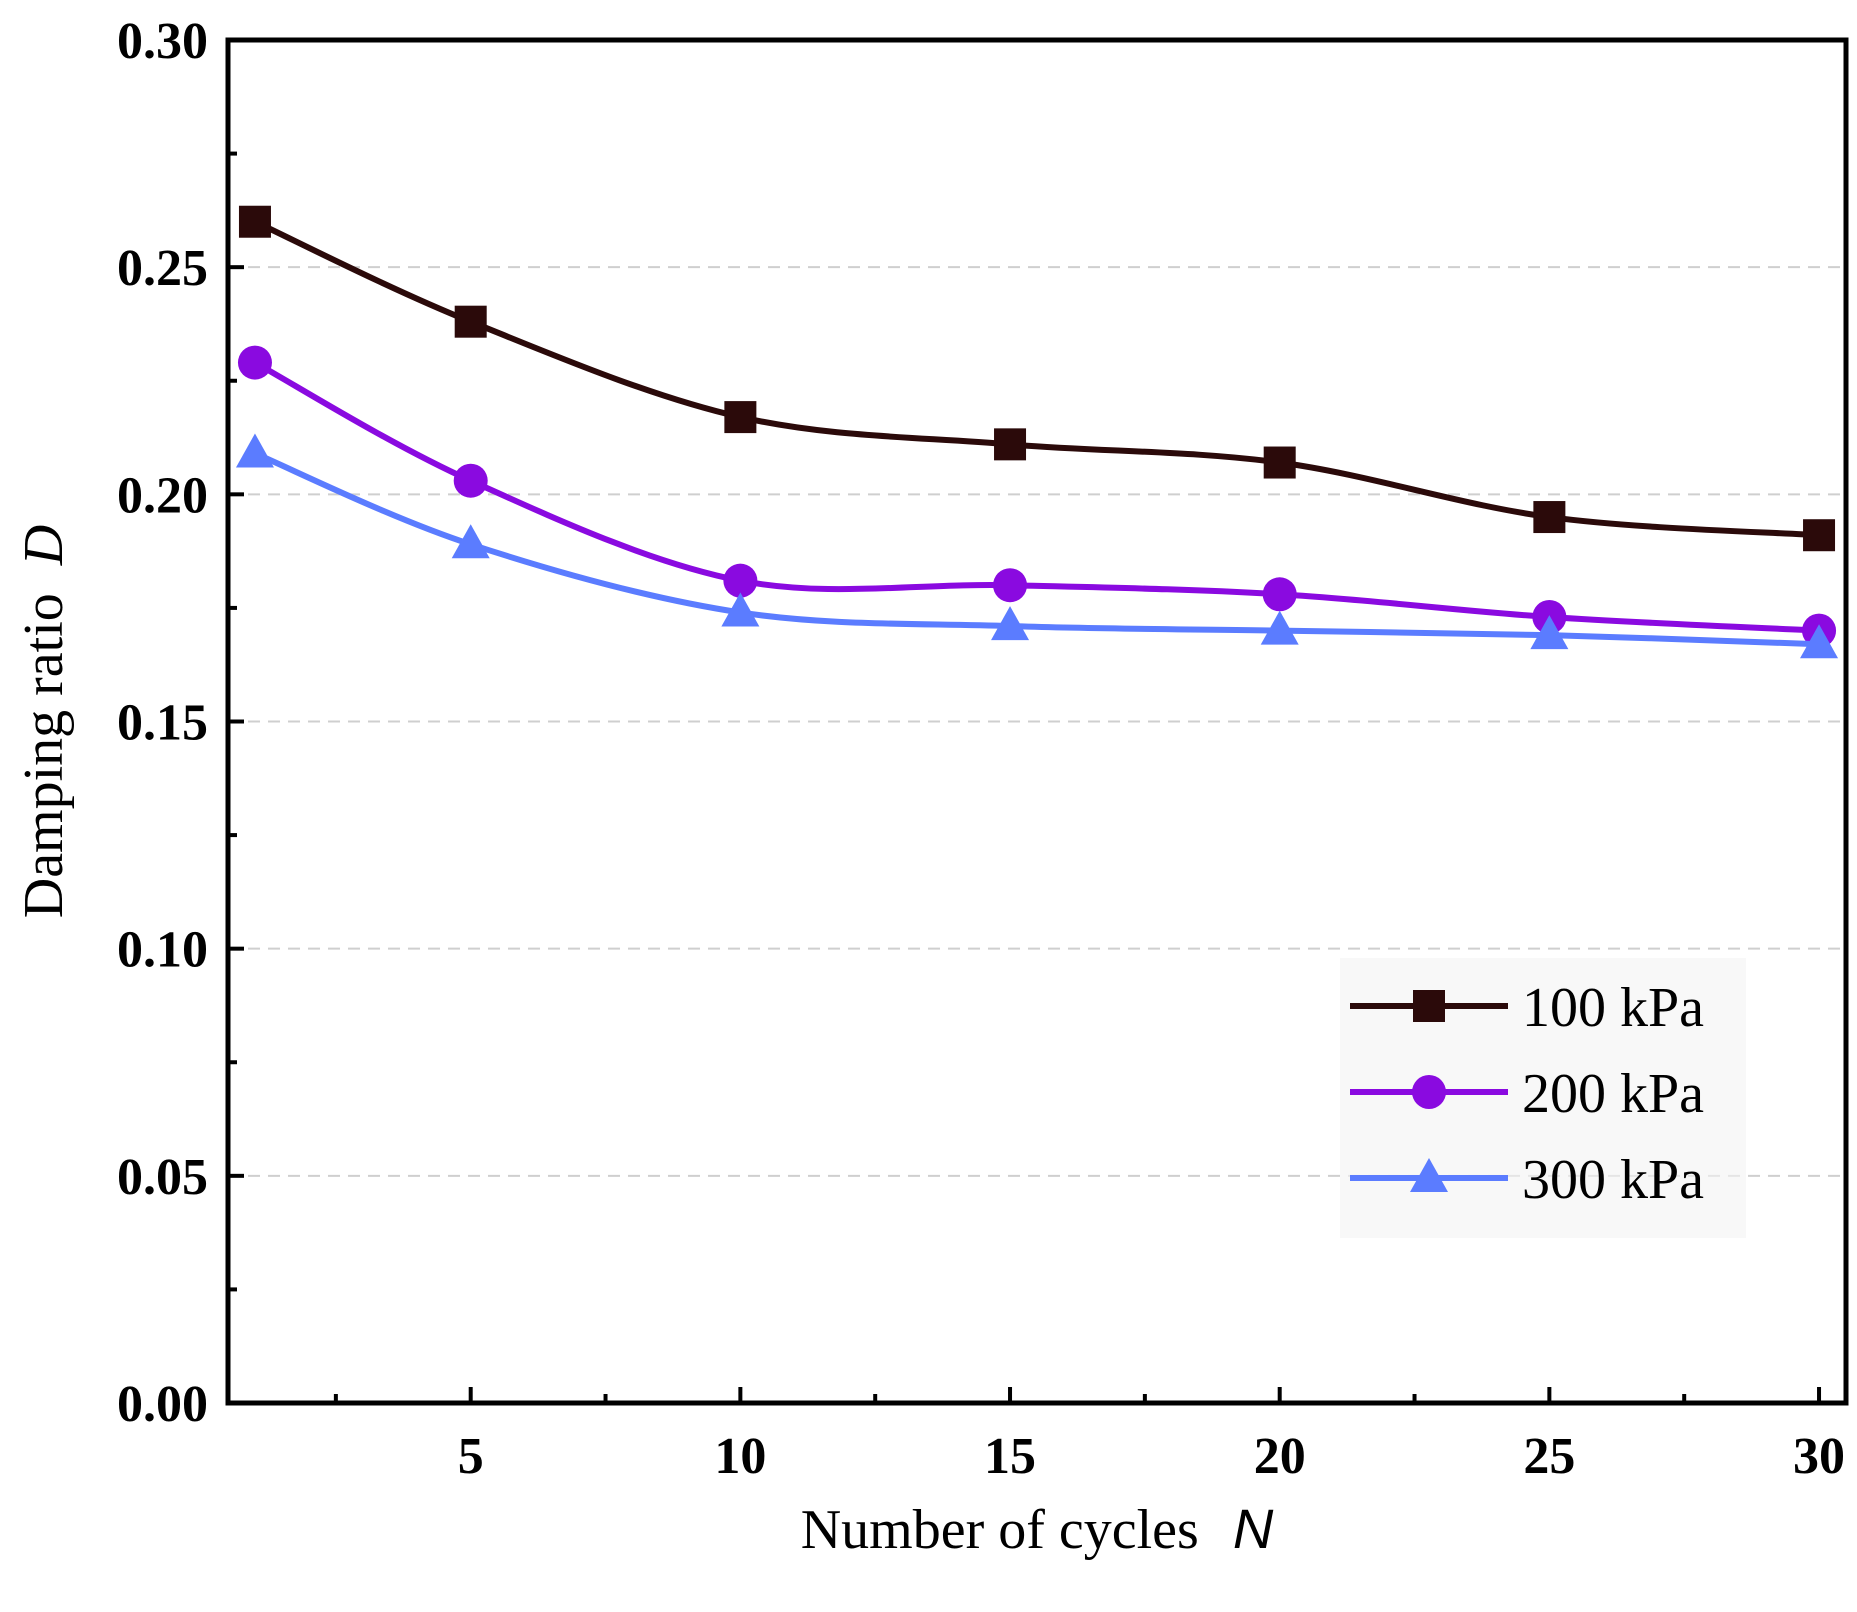 The width and height of the screenshot is (1857, 1612). What do you see at coordinates (1613, 1180) in the screenshot?
I see `legend-label: 300 kPa` at bounding box center [1613, 1180].